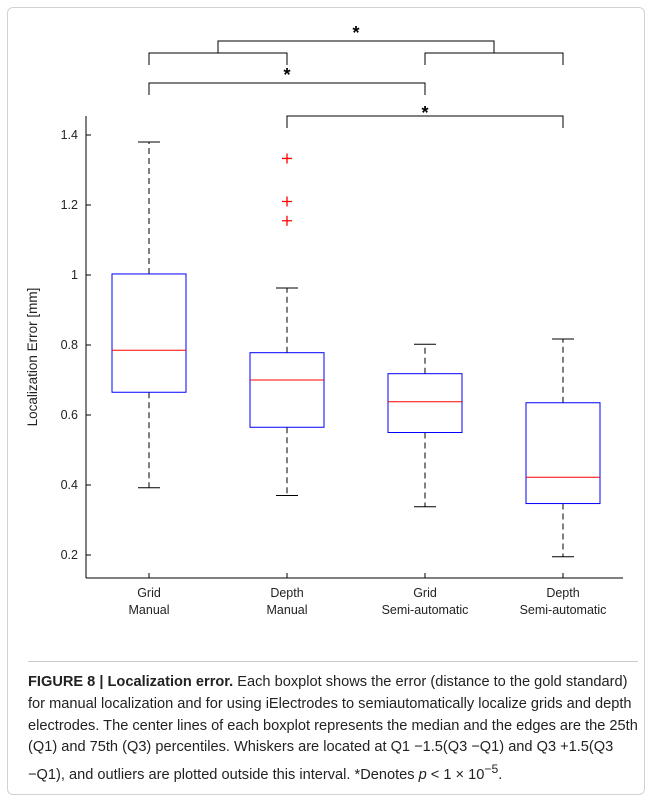 The height and width of the screenshot is (802, 652). What do you see at coordinates (69, 205) in the screenshot?
I see `y-tick-label: 1.2` at bounding box center [69, 205].